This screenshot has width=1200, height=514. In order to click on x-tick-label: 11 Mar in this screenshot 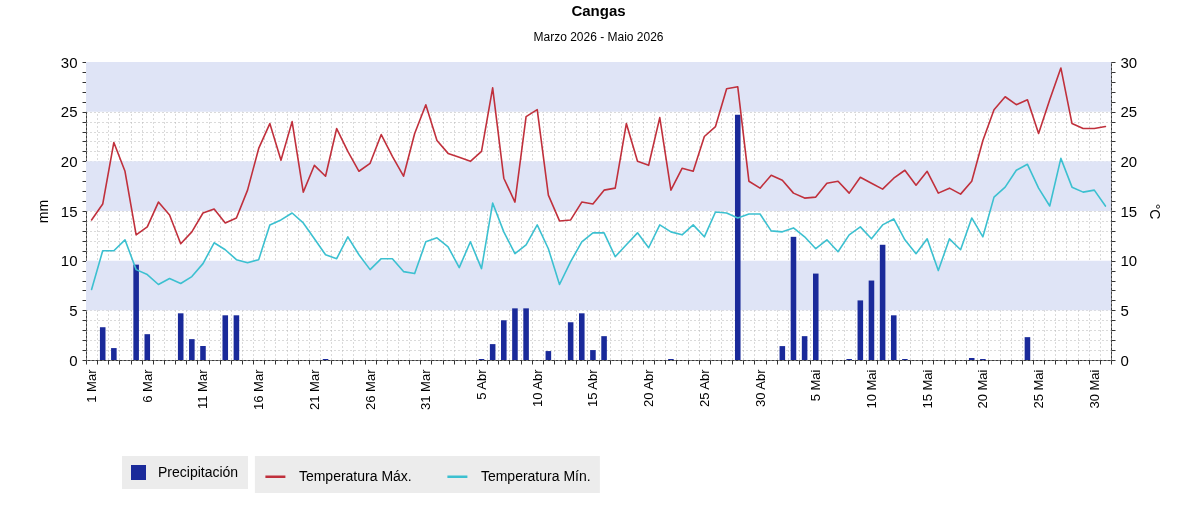, I will do `click(203, 388)`.